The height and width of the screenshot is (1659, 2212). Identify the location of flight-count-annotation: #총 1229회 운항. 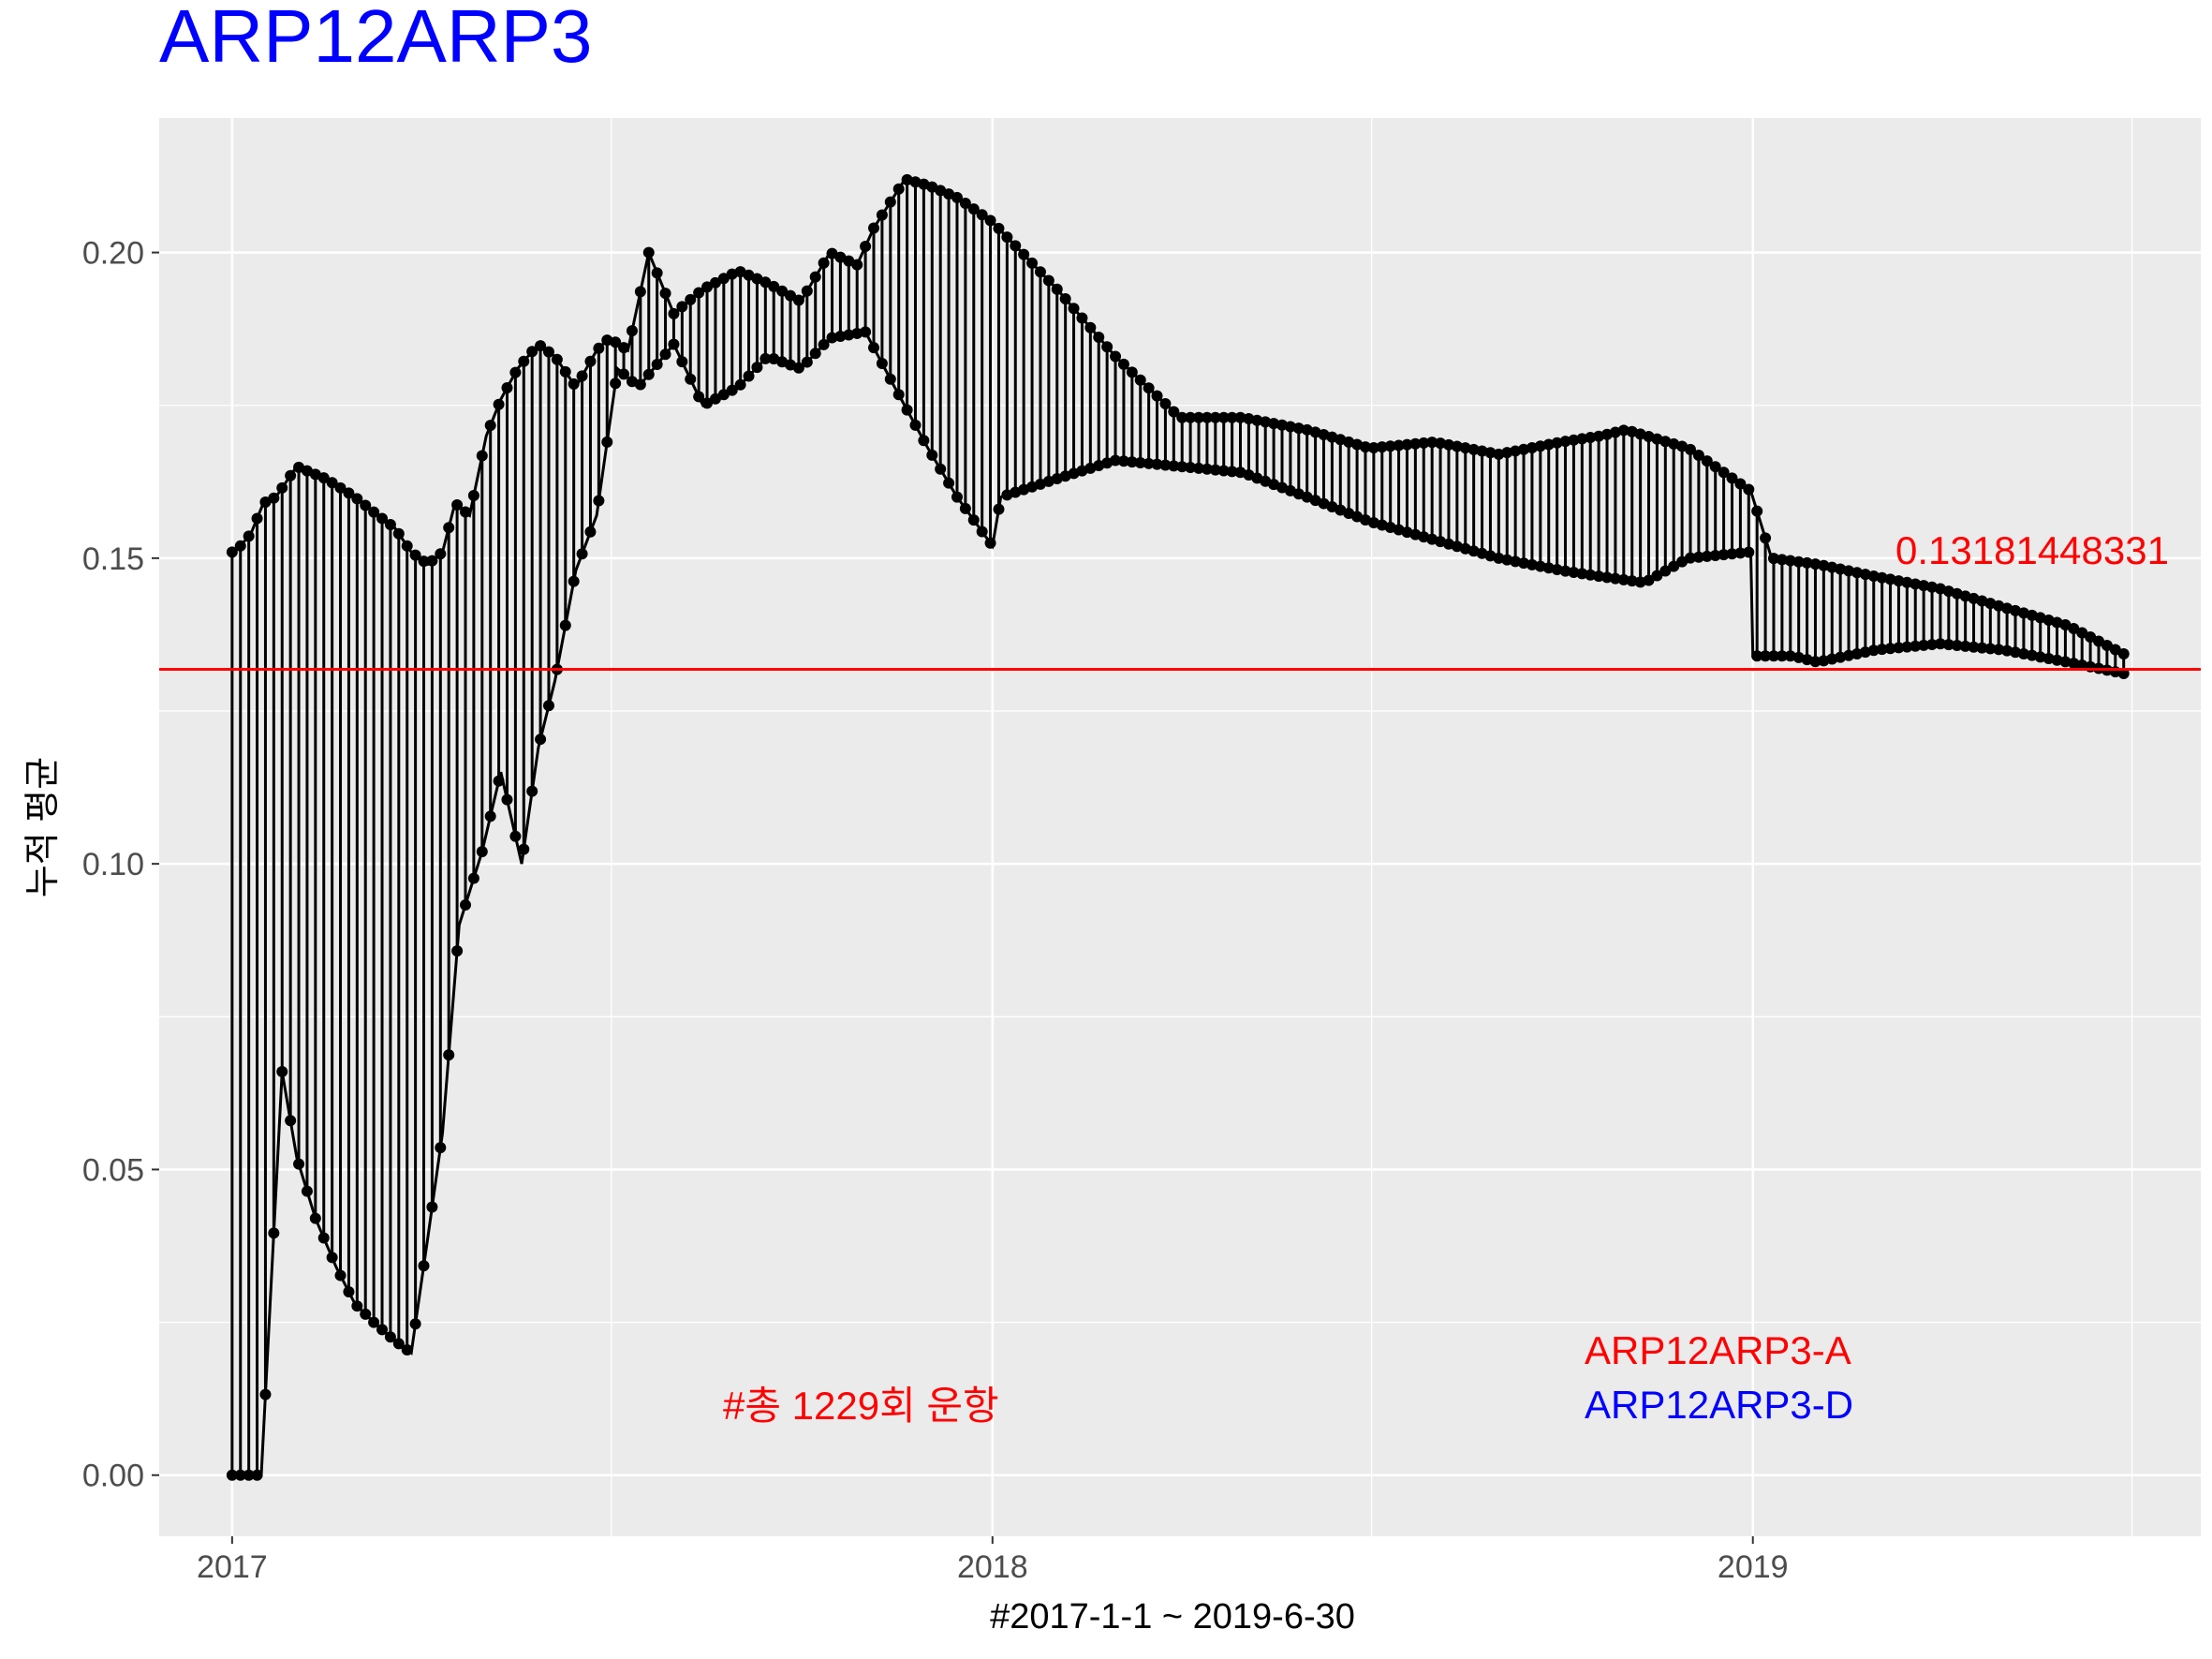
(861, 1406).